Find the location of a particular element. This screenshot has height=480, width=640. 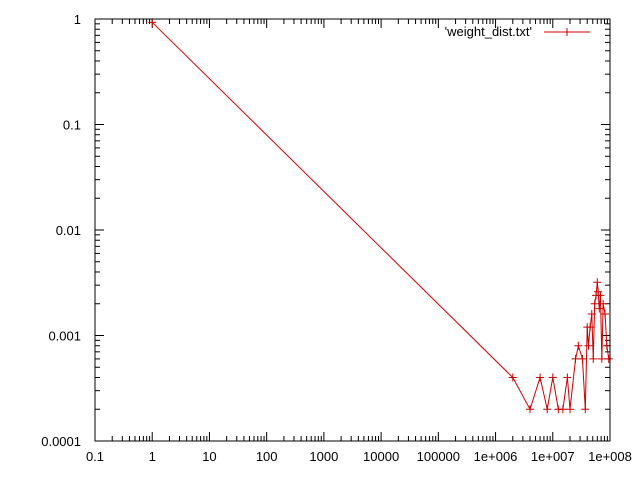

legend: 'weight_dist.txt' is located at coordinates (517, 31).